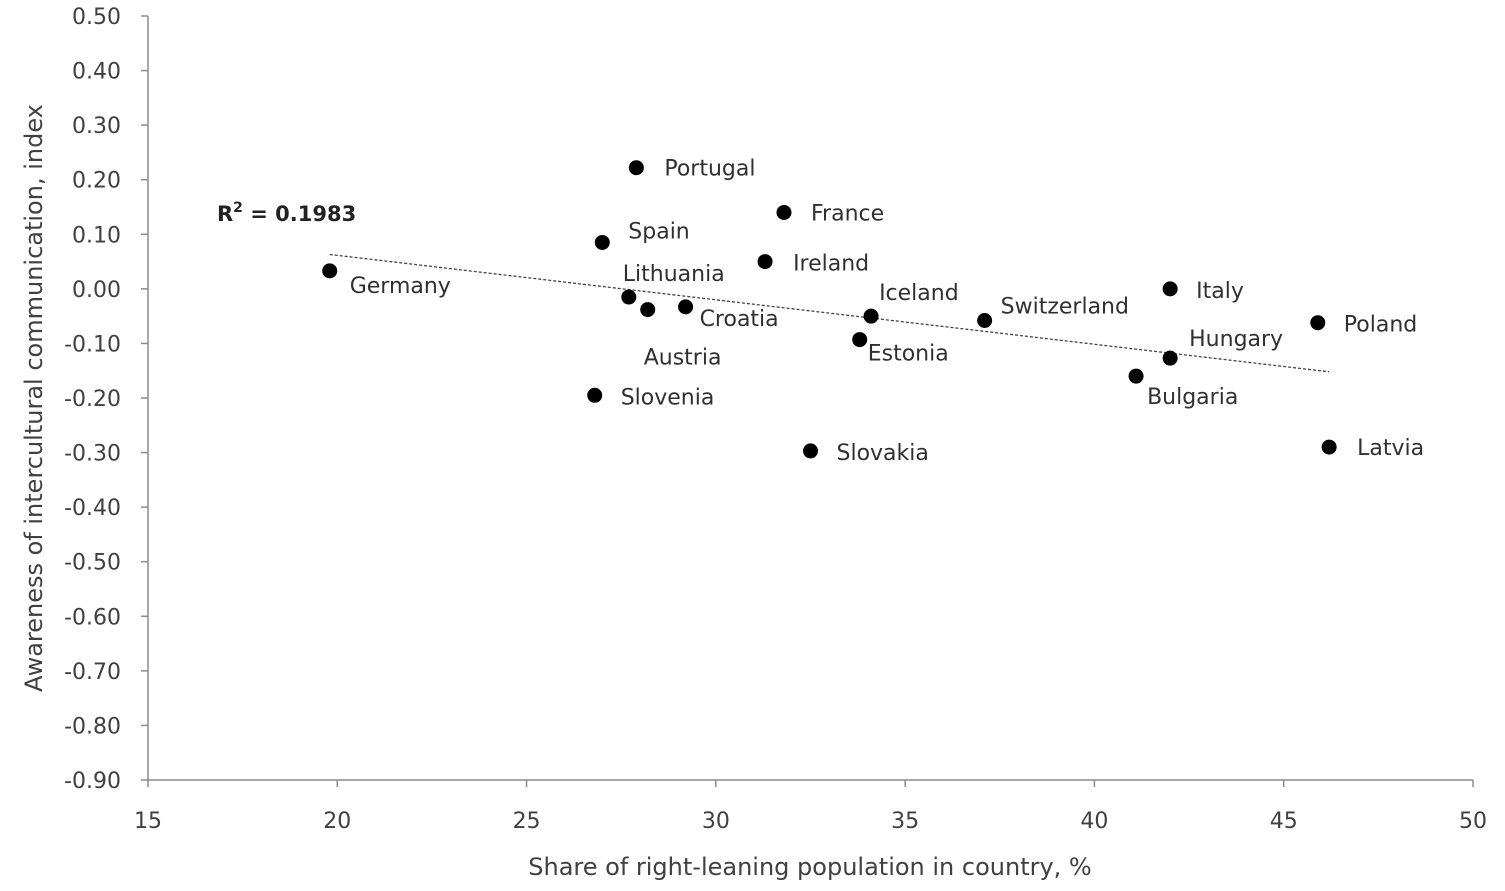 The height and width of the screenshot is (891, 1505). What do you see at coordinates (527, 821) in the screenshot?
I see `x-tick-label: 25` at bounding box center [527, 821].